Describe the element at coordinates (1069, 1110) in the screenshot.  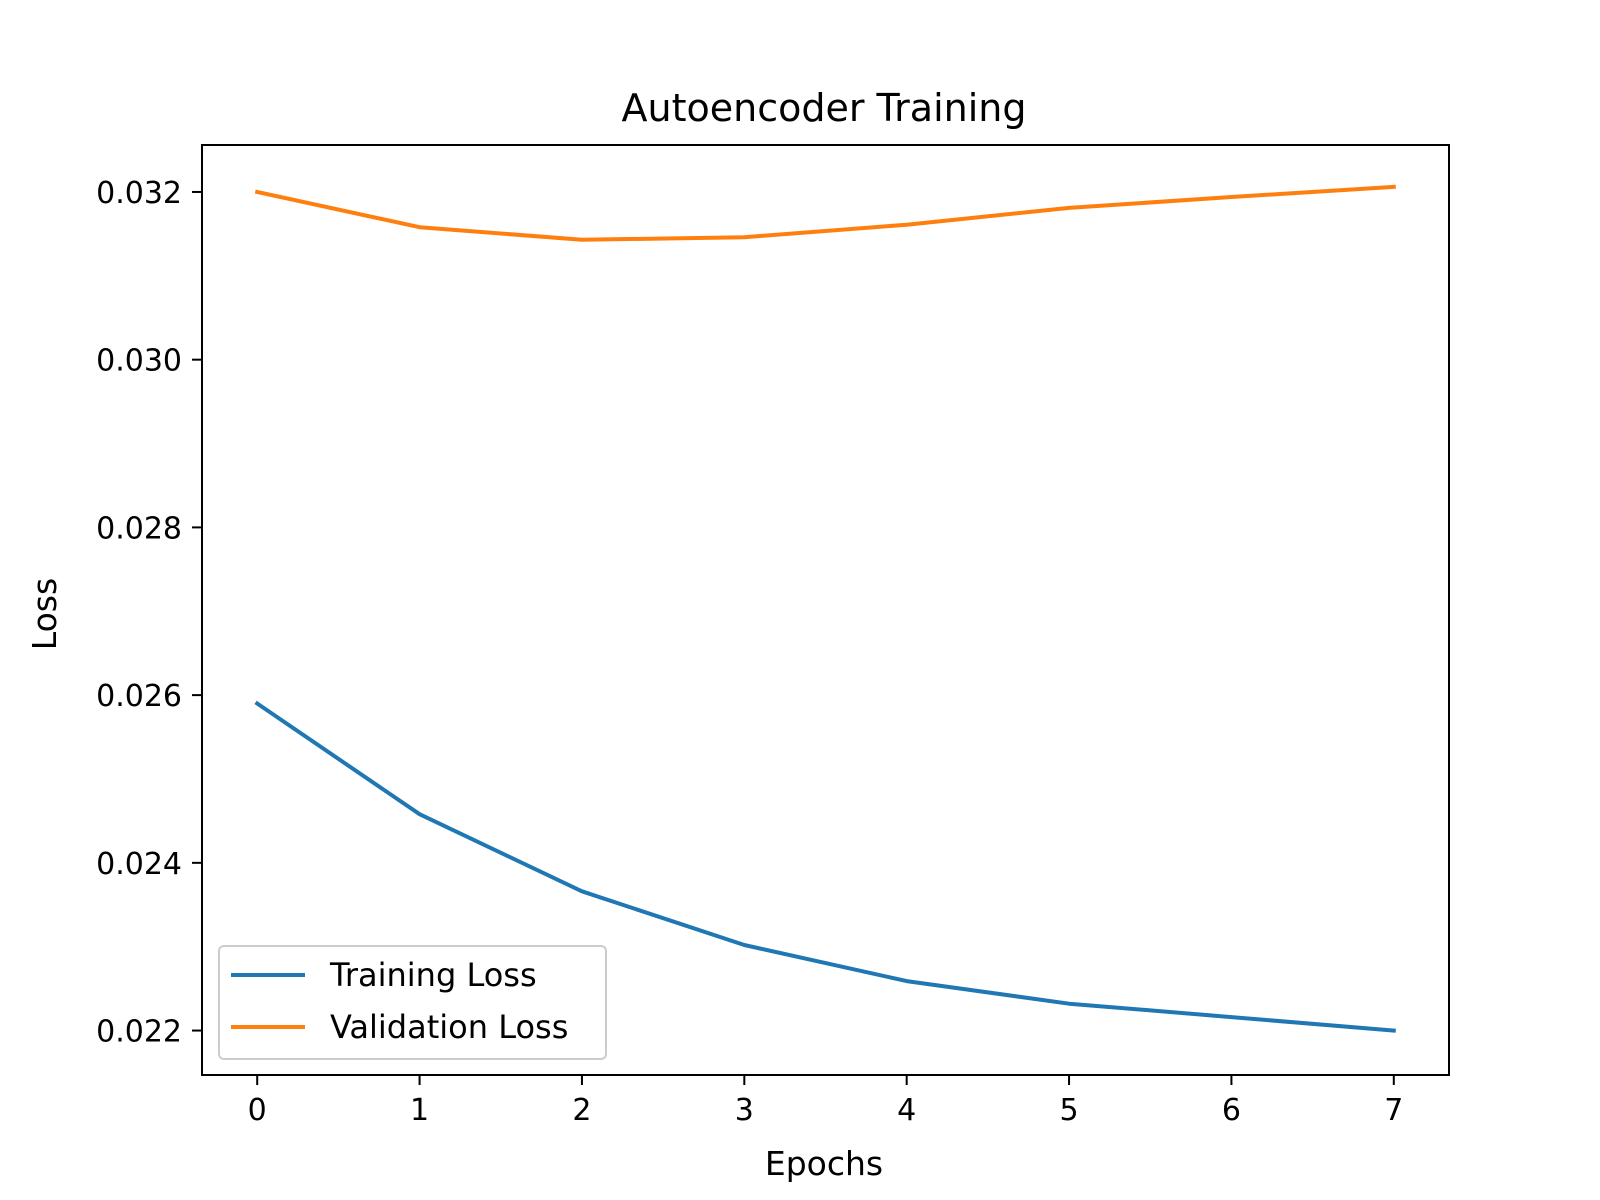
I see `x-tick-label: 5` at that location.